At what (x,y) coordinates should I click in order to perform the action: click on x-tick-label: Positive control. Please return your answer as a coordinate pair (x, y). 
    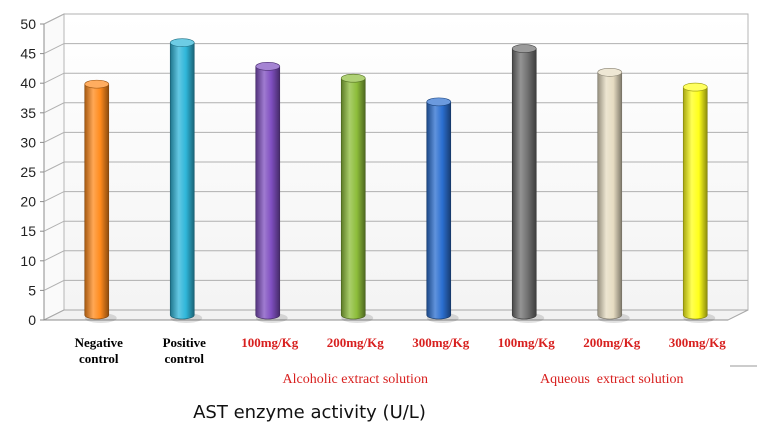
    Looking at the image, I should click on (185, 350).